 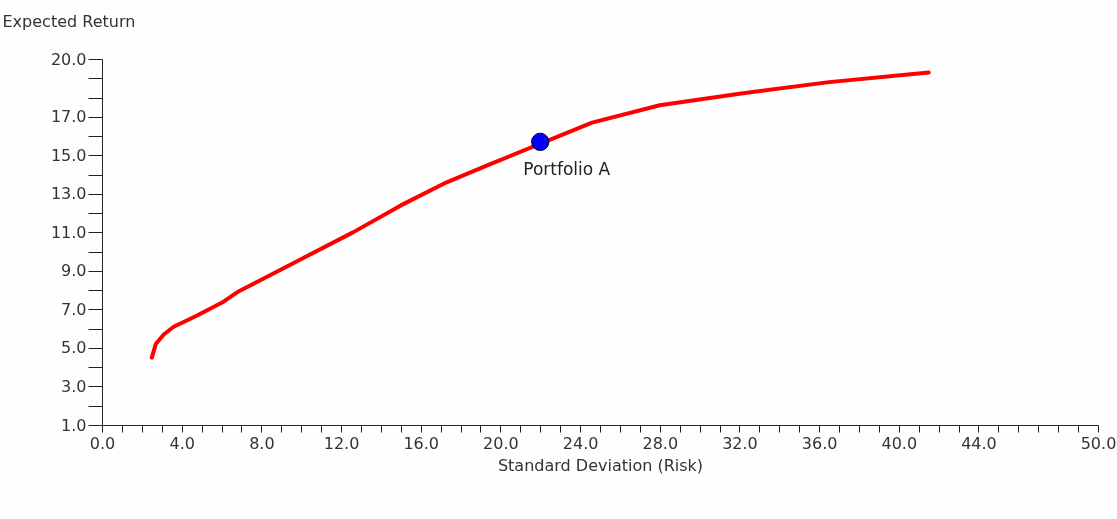 What do you see at coordinates (69, 21) in the screenshot?
I see `y-axis-title: Expected Return` at bounding box center [69, 21].